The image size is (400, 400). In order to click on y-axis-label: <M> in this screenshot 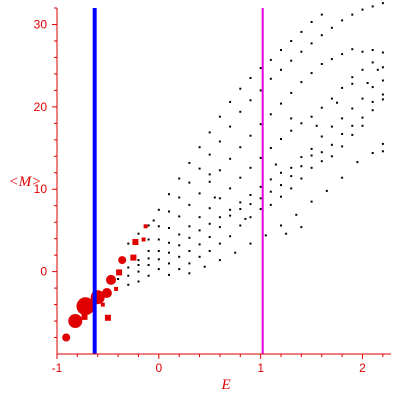, I will do `click(25, 182)`.